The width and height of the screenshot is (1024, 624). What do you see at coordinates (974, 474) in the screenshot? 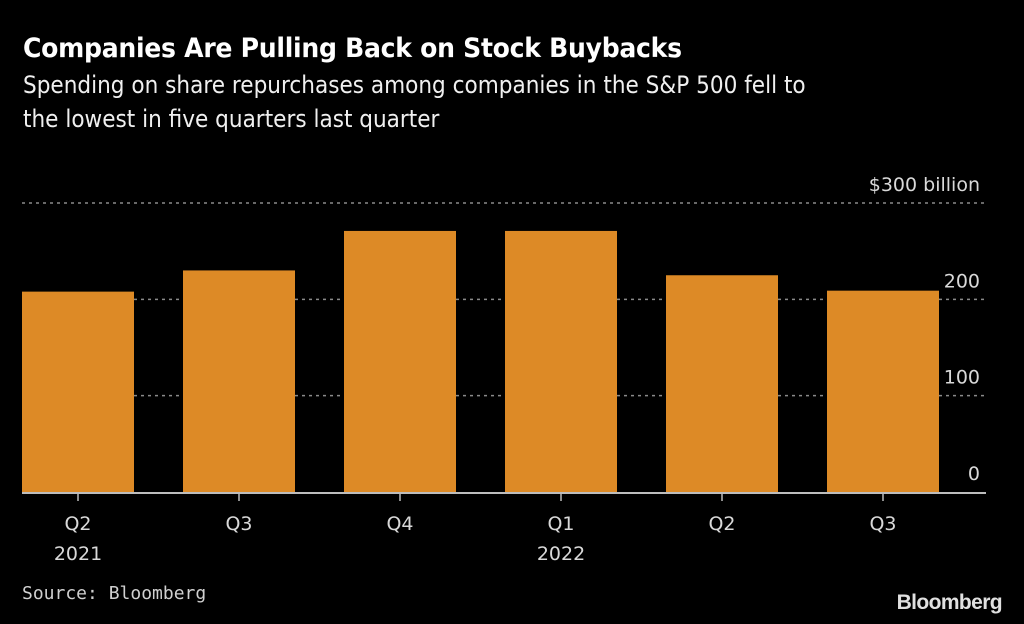
I see `y-tick-label: 0` at bounding box center [974, 474].